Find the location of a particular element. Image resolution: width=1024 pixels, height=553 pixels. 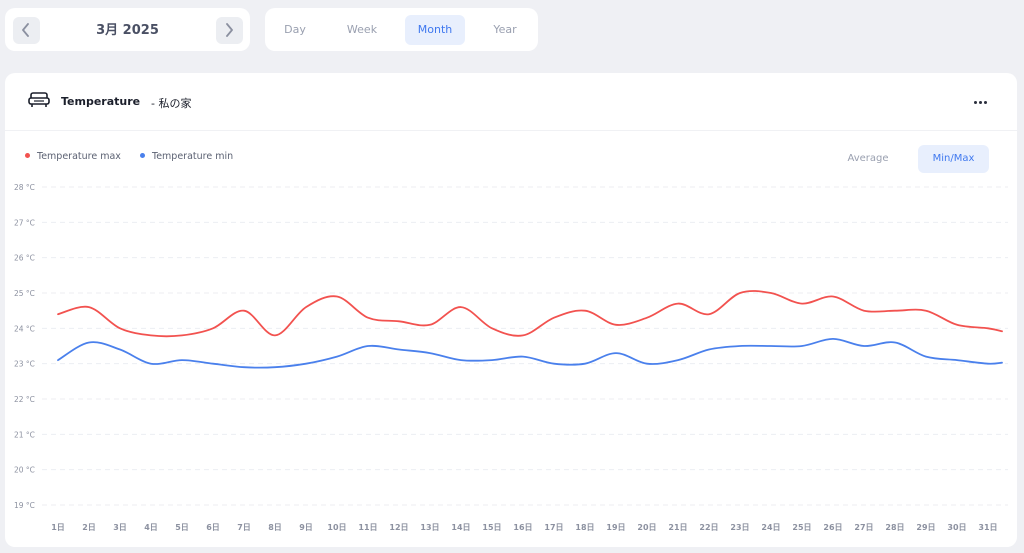

x-tick-label: 6日 is located at coordinates (213, 527).